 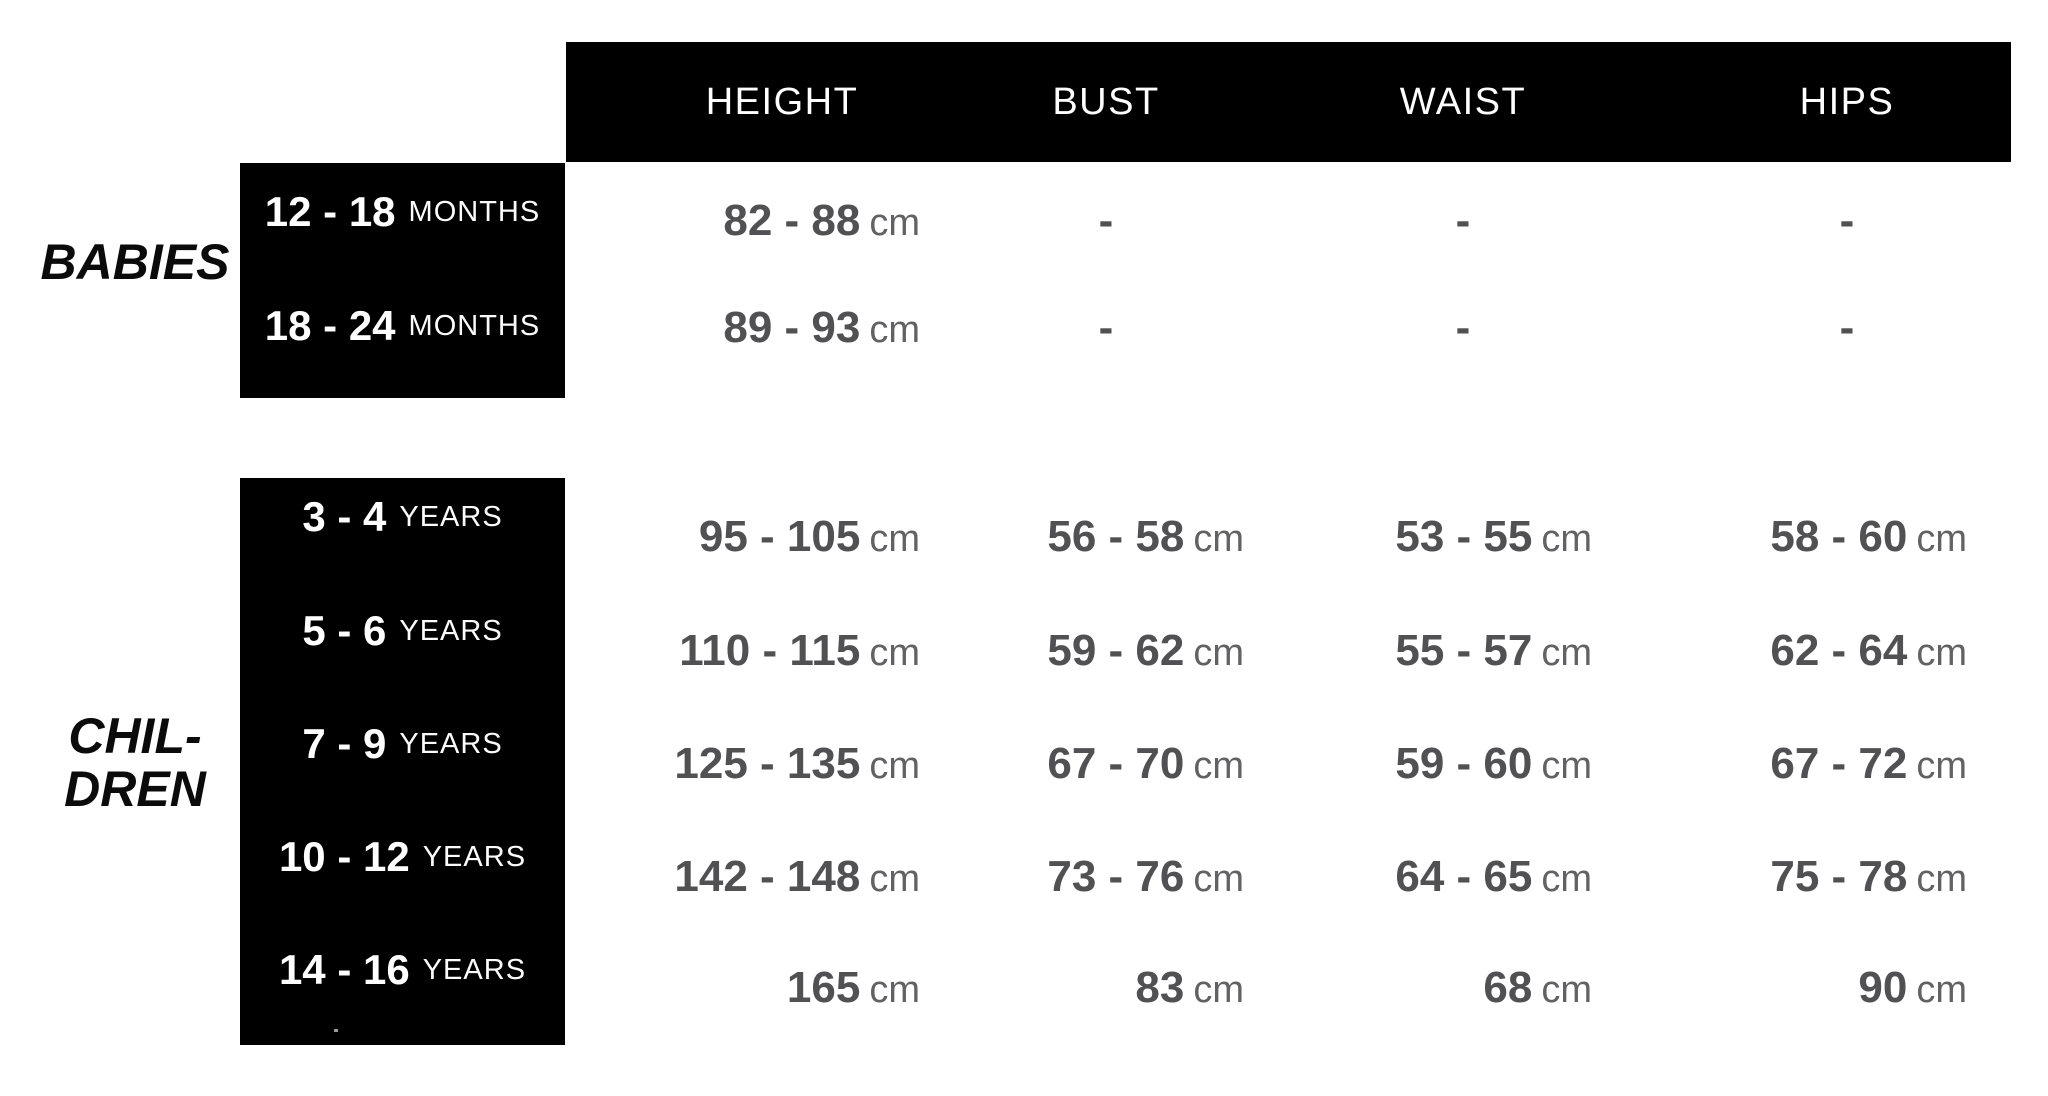 I want to click on row-label-7-9-years: 7 - 9 YEARS, so click(x=402, y=744).